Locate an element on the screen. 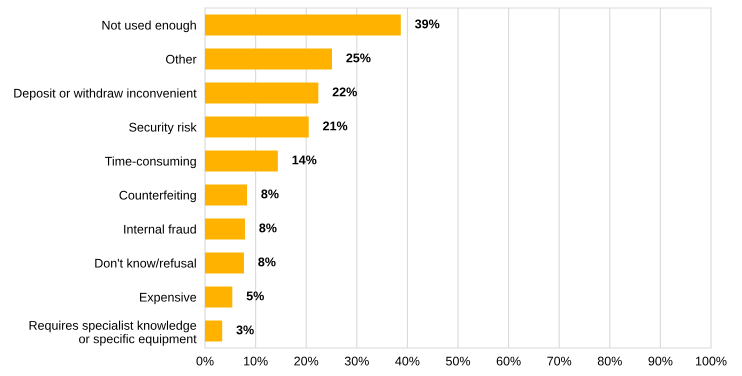 The height and width of the screenshot is (376, 742). x-tick-label: 90% is located at coordinates (660, 361).